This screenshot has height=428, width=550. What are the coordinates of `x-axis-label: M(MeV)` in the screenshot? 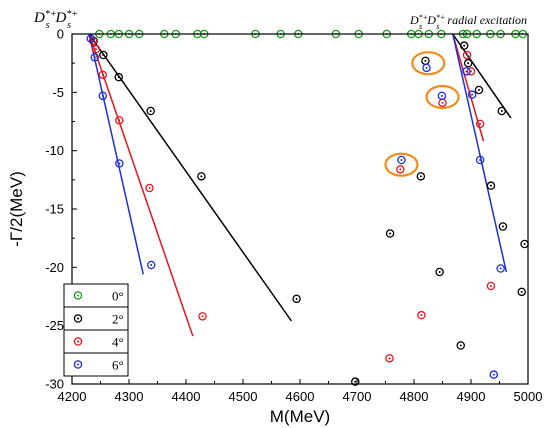 It's located at (300, 416).